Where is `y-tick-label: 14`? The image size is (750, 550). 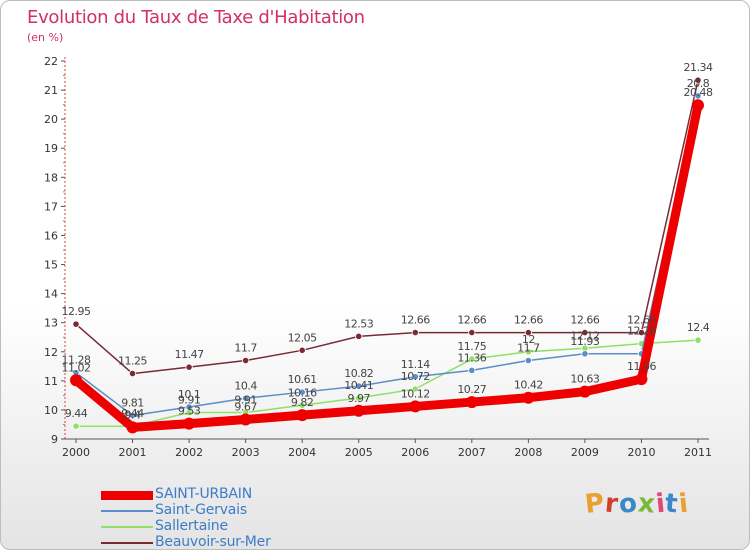
y-tick-label: 14 is located at coordinates (51, 294).